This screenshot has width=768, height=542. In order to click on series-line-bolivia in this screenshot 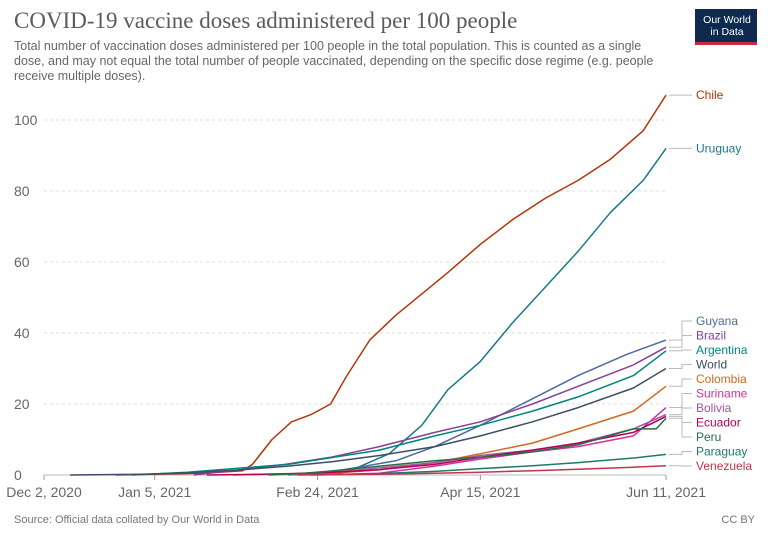, I will do `click(449, 444)`.